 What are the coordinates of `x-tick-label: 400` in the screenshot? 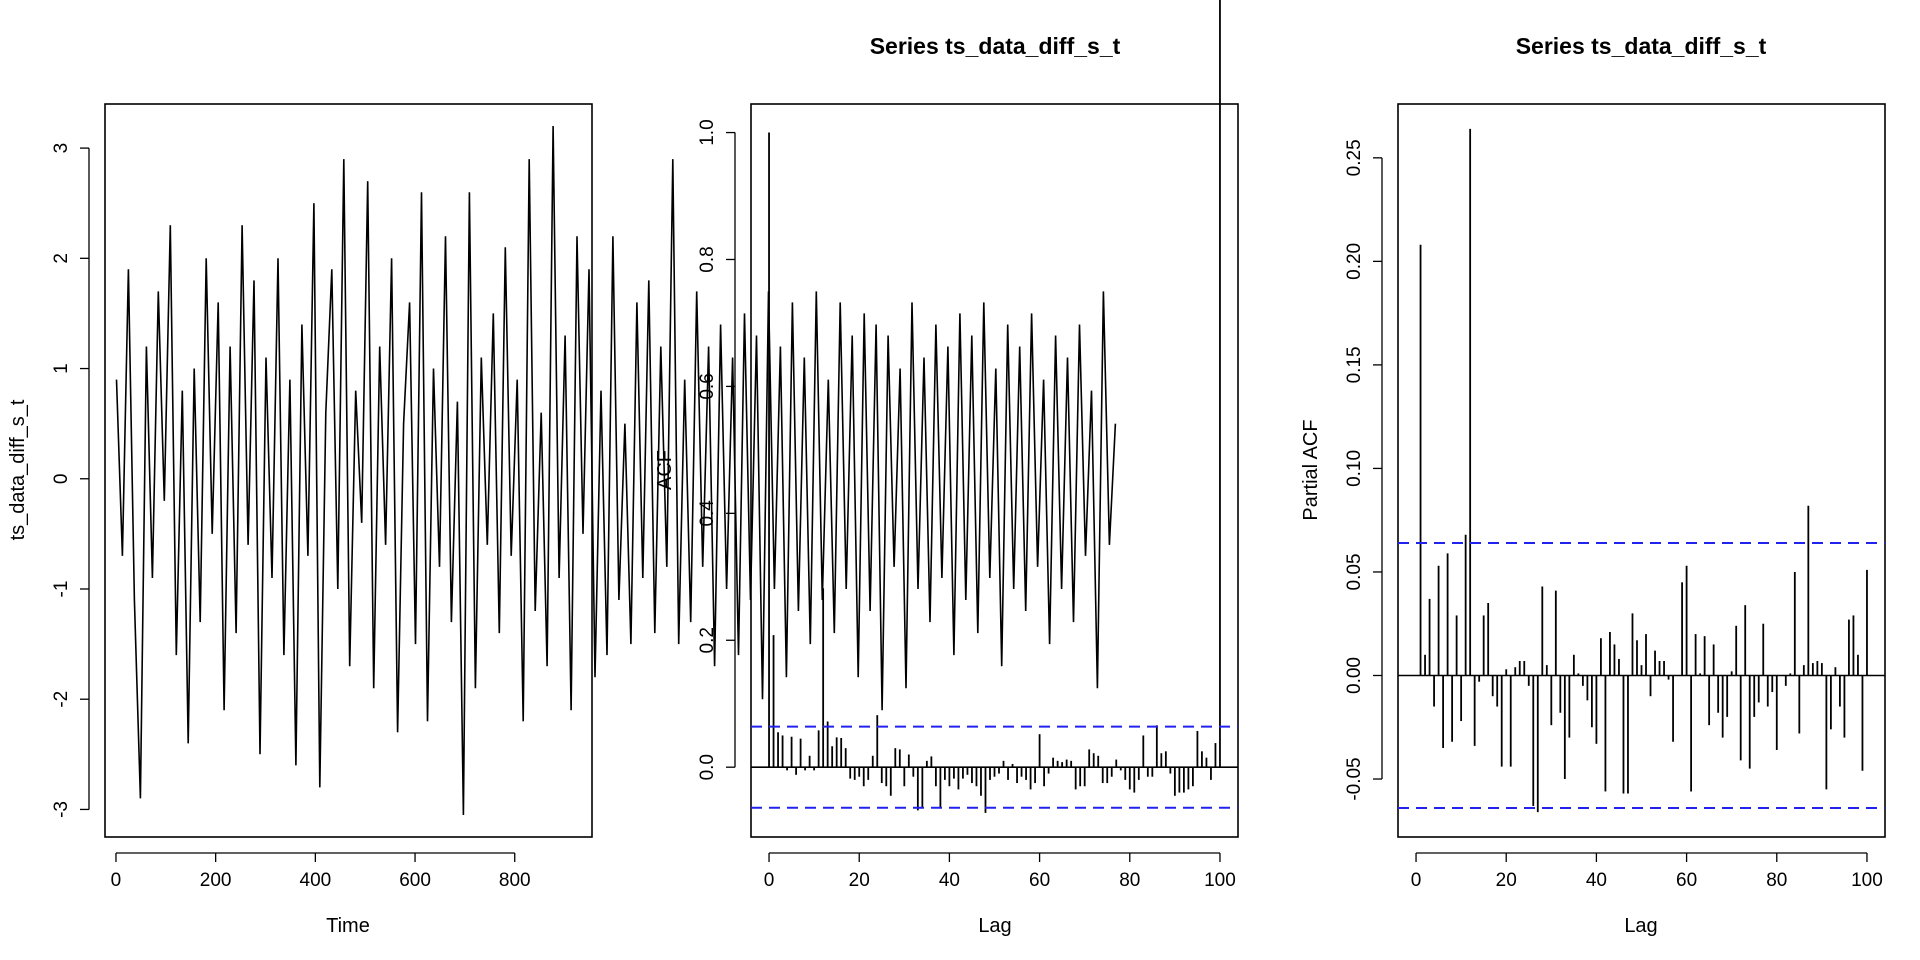 It's located at (316, 880).